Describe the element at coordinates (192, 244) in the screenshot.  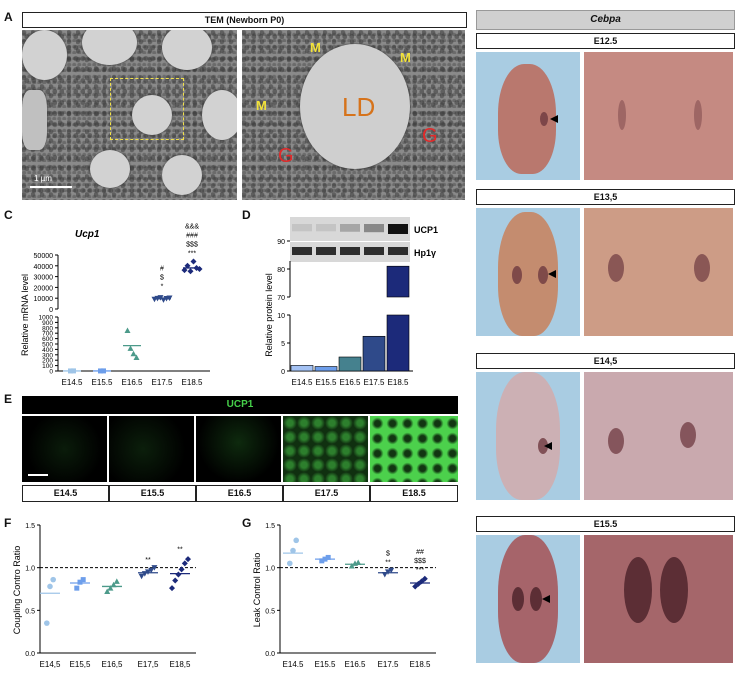
I see `significance-marker: $$$` at that location.